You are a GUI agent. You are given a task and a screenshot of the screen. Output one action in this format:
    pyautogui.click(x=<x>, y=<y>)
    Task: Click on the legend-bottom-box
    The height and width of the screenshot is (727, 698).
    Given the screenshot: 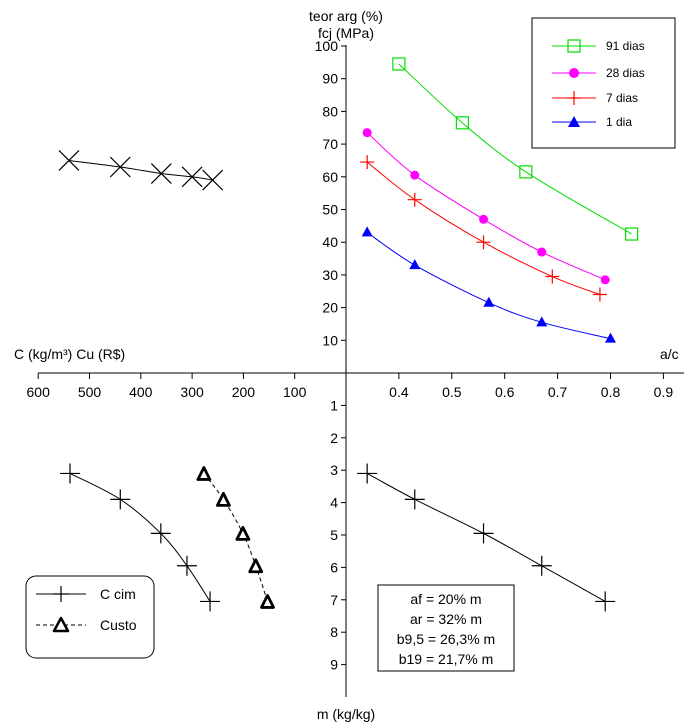 What is the action you would take?
    pyautogui.click(x=90, y=617)
    